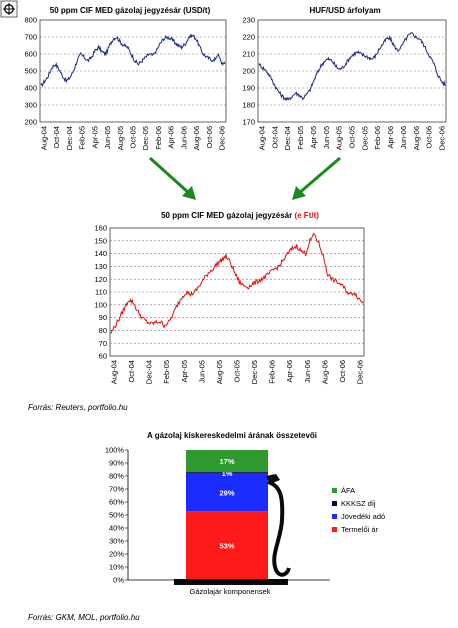 The height and width of the screenshot is (628, 458). I want to click on chart-title: 50 ppm CIF MED gázolaj jegyzésár (USD/t), so click(130, 10).